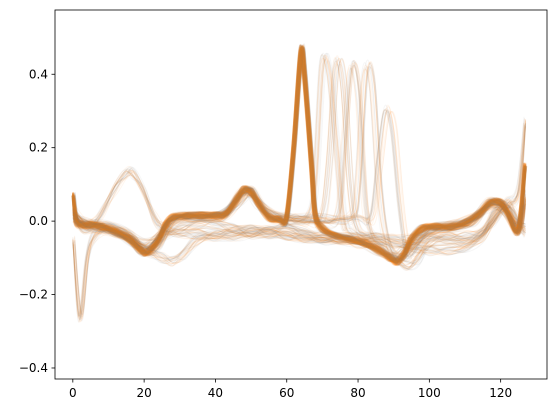  I want to click on x-axis: 0 20 40 60 80 100 120, so click(290, 389).